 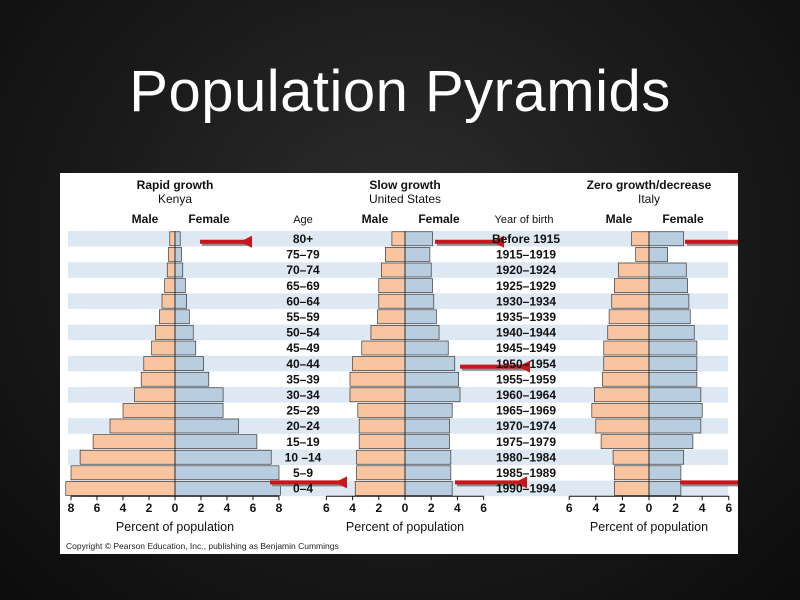 What do you see at coordinates (405, 527) in the screenshot?
I see `us-x-axis-label: Percent of population` at bounding box center [405, 527].